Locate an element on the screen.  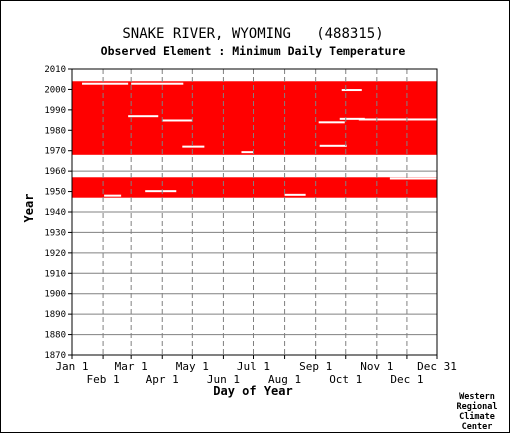
y-tick-label: 1880 is located at coordinates (55, 336).